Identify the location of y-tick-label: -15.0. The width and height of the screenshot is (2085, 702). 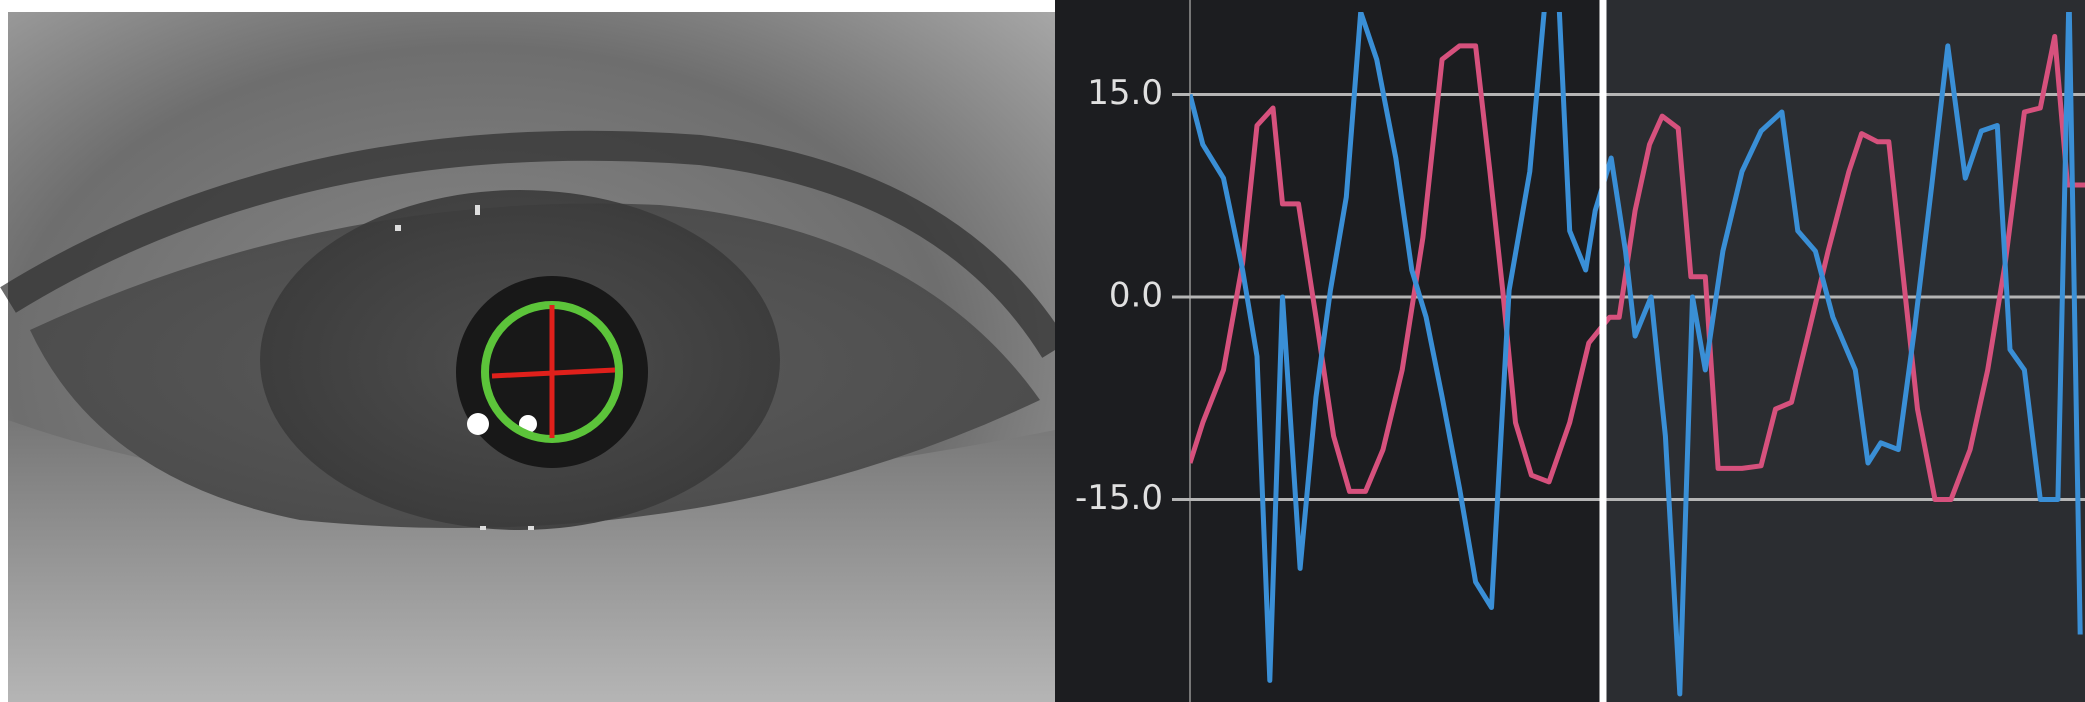
(1119, 498).